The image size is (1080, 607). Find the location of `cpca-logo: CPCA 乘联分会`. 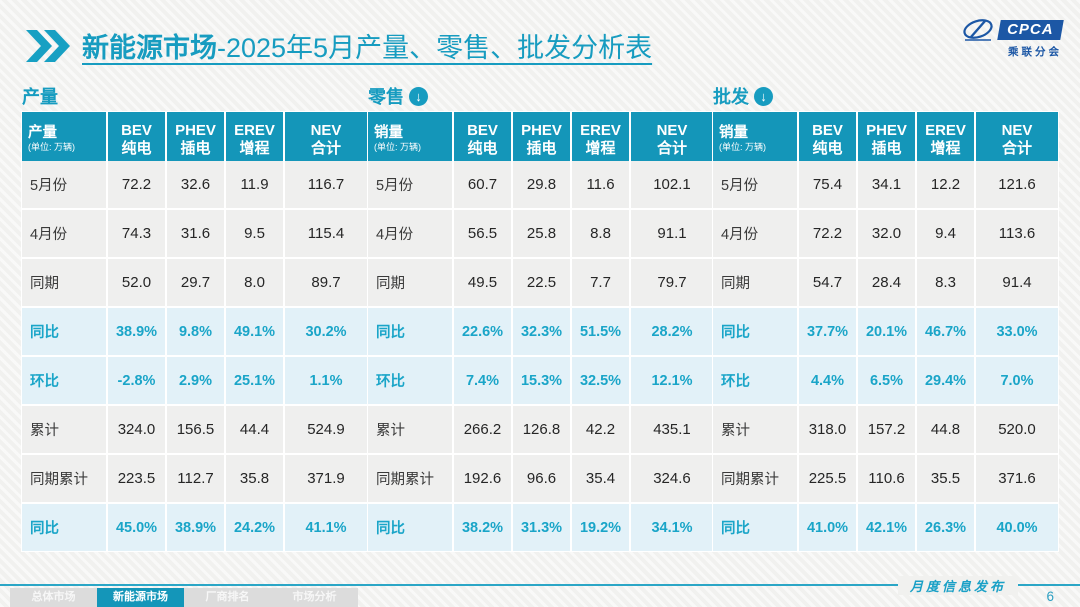

cpca-logo: CPCA 乘联分会 is located at coordinates (1008, 38).